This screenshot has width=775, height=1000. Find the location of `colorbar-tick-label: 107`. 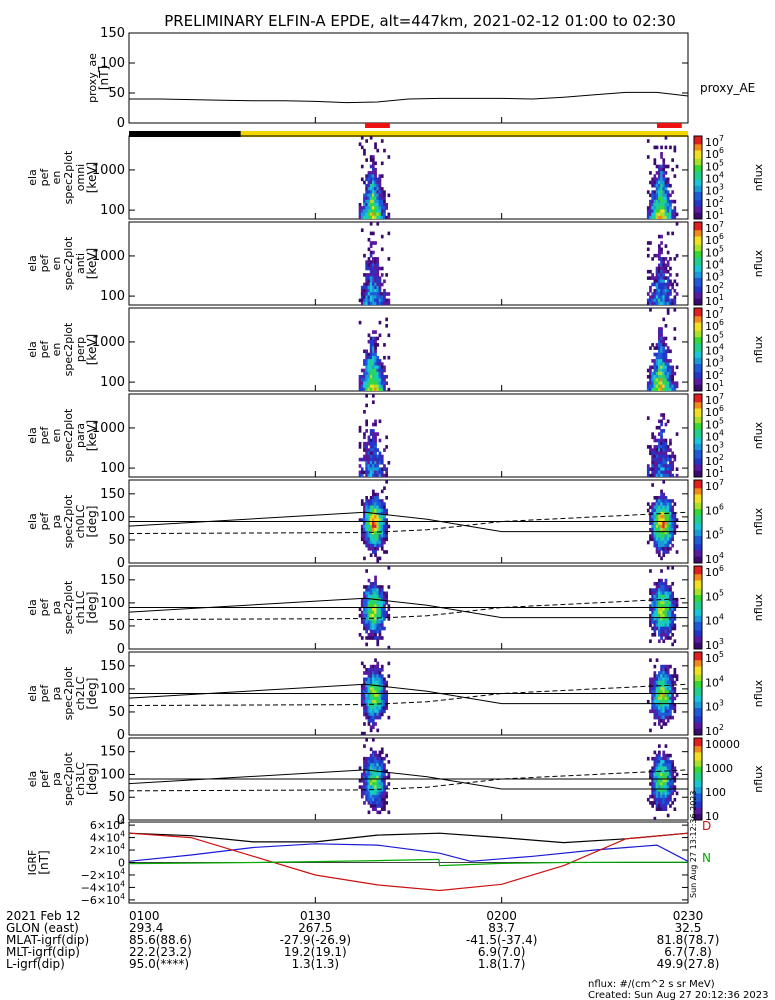

colorbar-tick-label: 107 is located at coordinates (714, 485).